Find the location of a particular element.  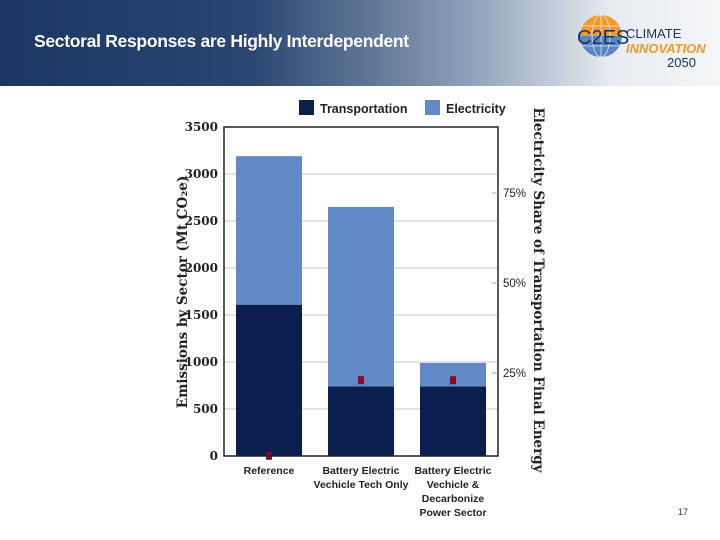

category-label: Reference is located at coordinates (269, 471).